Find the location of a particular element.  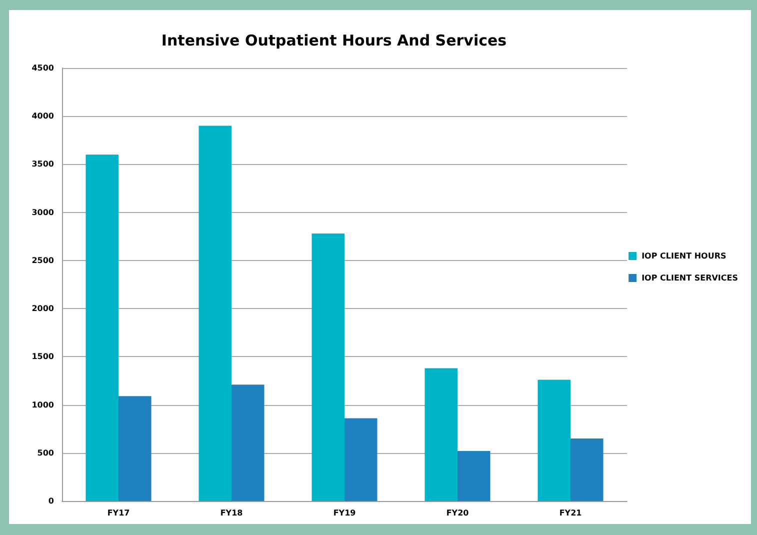

y-tick-label: 1500 is located at coordinates (43, 357).